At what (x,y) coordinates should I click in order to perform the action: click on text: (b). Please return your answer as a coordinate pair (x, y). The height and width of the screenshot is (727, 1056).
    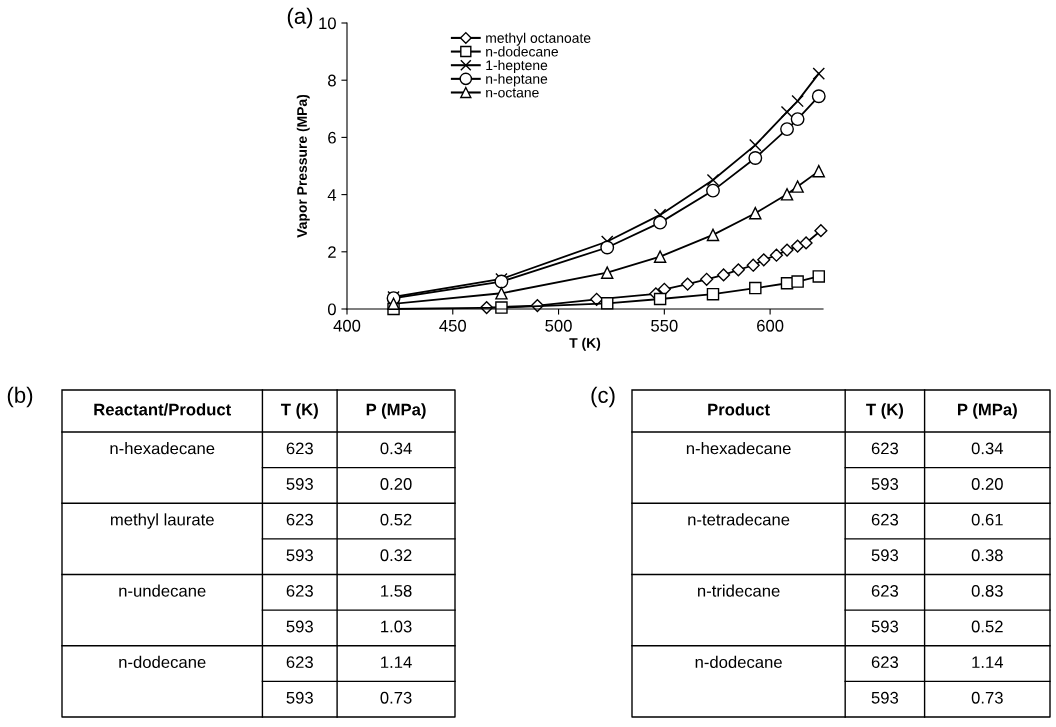
    Looking at the image, I should click on (20, 397).